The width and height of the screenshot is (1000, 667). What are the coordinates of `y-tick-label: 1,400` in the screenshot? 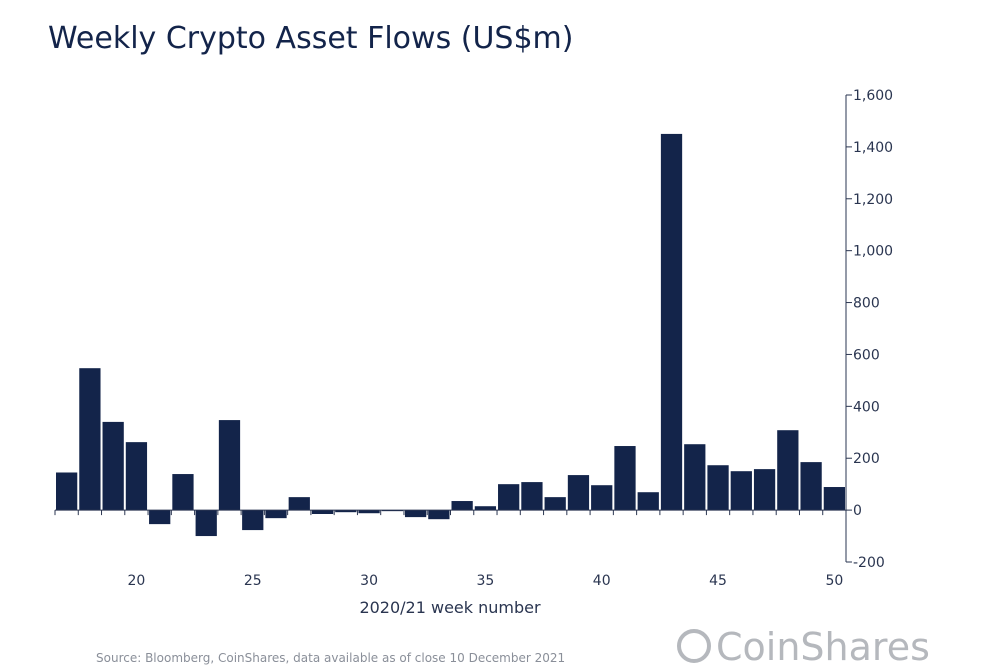 It's located at (873, 148).